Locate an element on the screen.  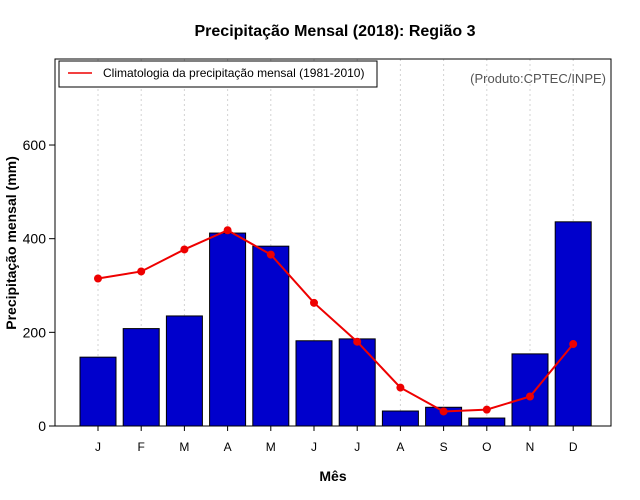
bar-D is located at coordinates (573, 324).